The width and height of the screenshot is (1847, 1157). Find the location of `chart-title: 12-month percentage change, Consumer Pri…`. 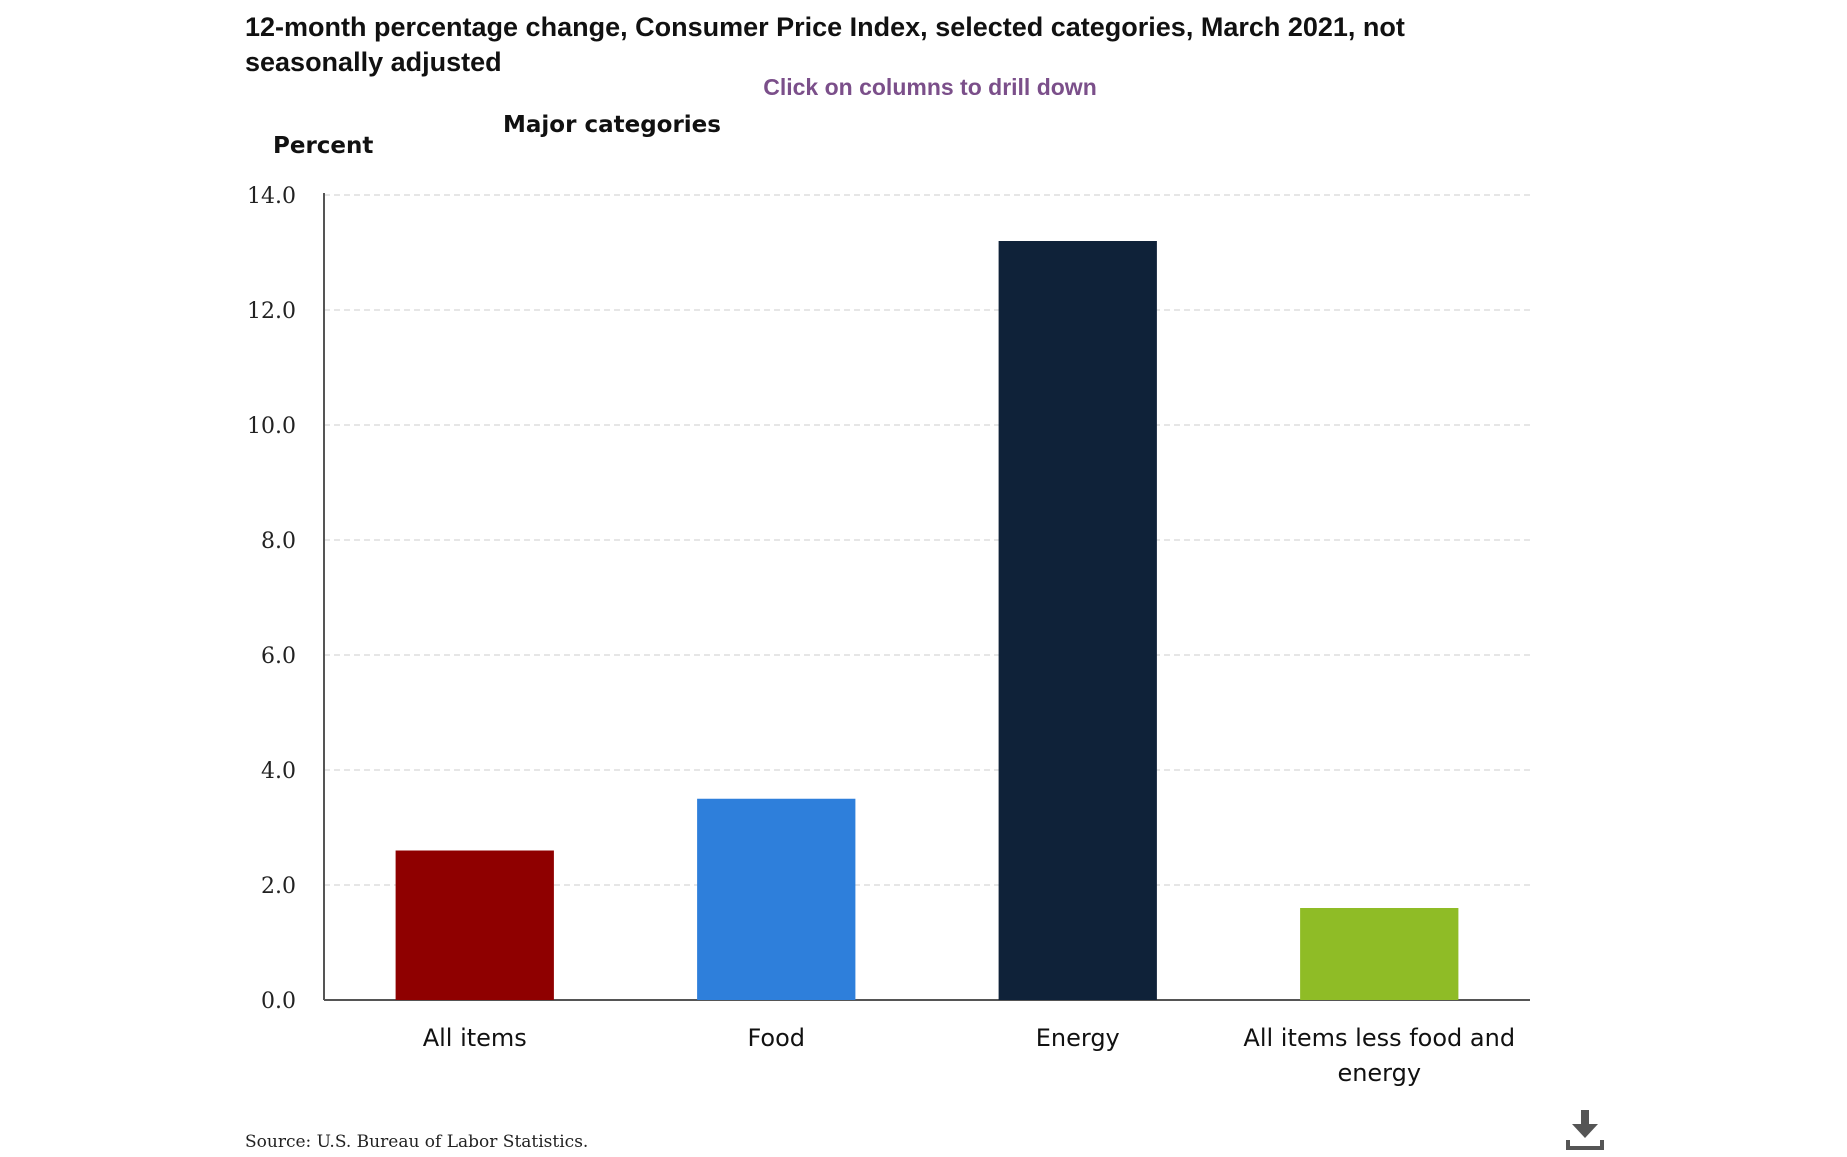

chart-title: 12-month percentage change, Consumer Pri… is located at coordinates (825, 44).